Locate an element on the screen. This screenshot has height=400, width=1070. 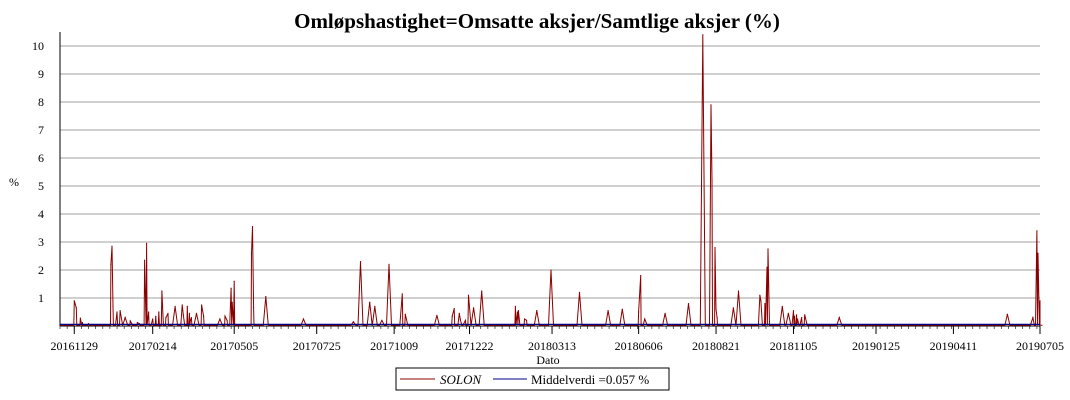
x-tick-label: 20190125 is located at coordinates (876, 346).